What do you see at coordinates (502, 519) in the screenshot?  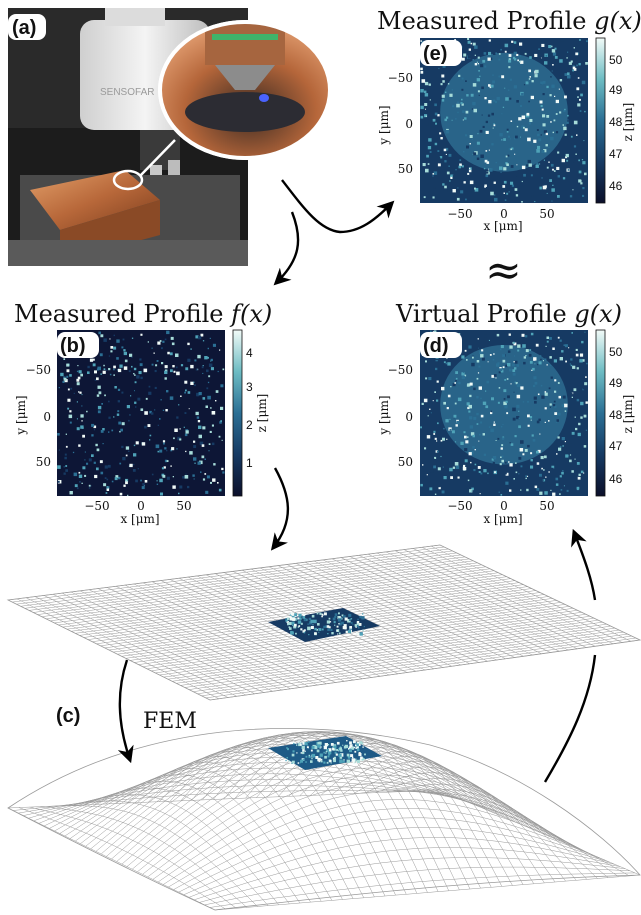 I see `xlabel-d: x [μm]` at bounding box center [502, 519].